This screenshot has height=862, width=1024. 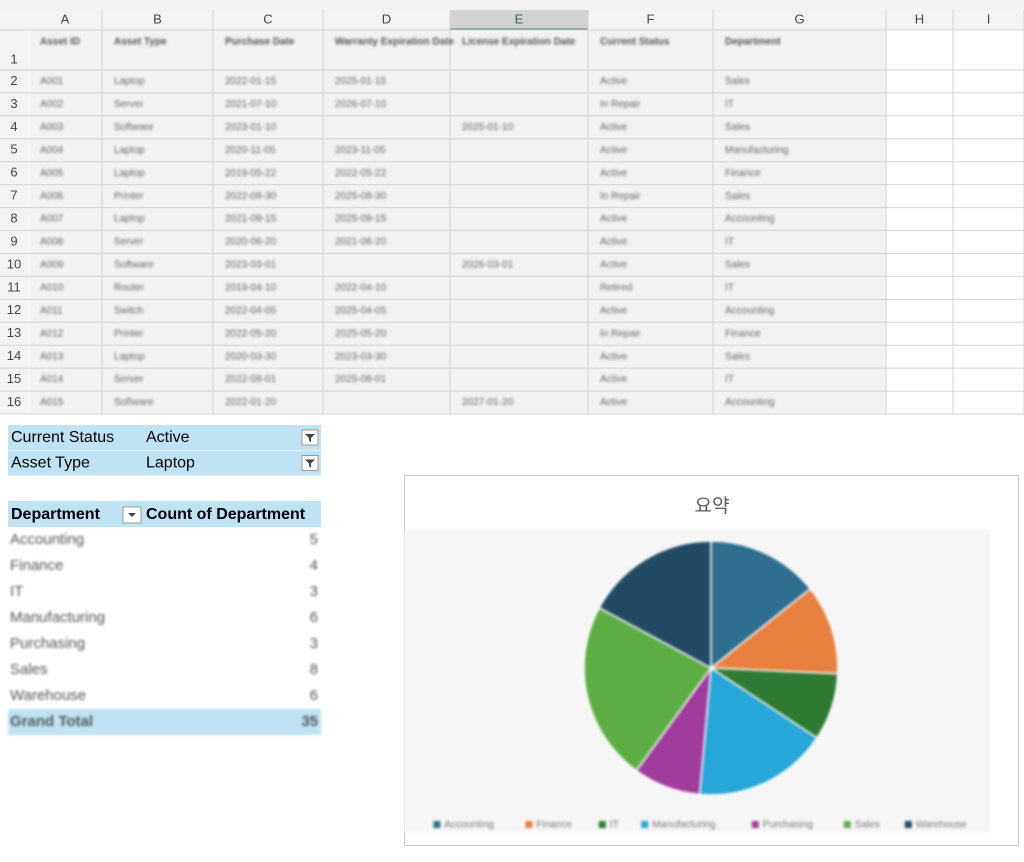 What do you see at coordinates (867, 825) in the screenshot?
I see `legend-label: Sales` at bounding box center [867, 825].